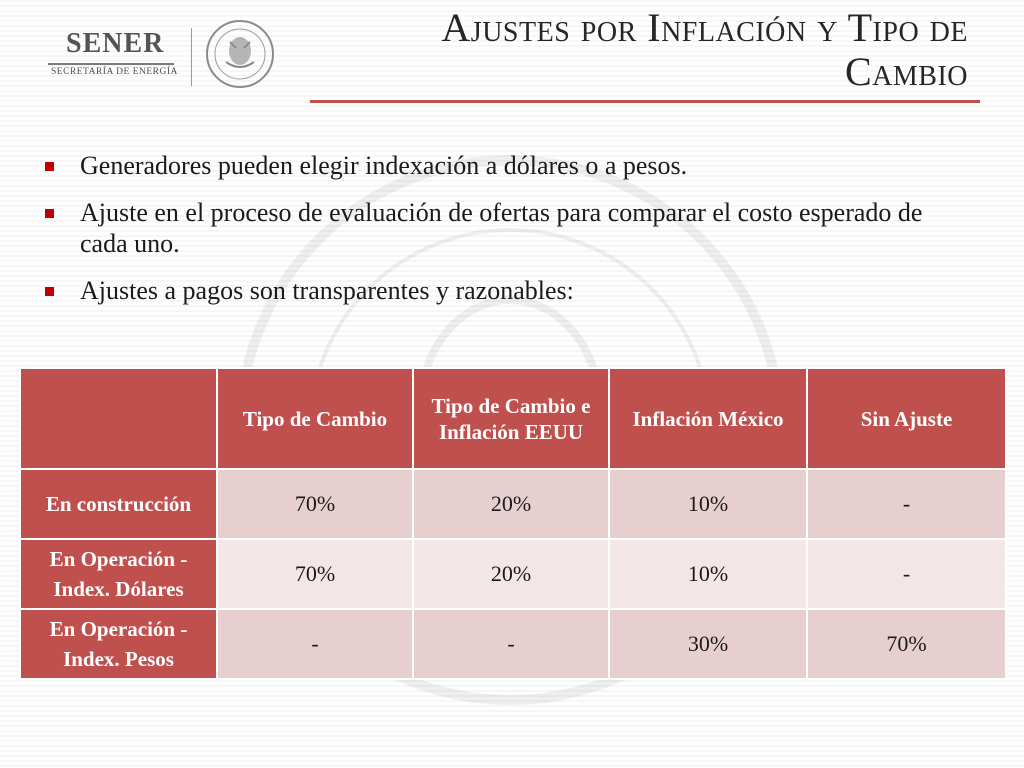 The width and height of the screenshot is (1024, 768). What do you see at coordinates (118, 644) in the screenshot?
I see `row-header: En Operación - Index. Pesos` at bounding box center [118, 644].